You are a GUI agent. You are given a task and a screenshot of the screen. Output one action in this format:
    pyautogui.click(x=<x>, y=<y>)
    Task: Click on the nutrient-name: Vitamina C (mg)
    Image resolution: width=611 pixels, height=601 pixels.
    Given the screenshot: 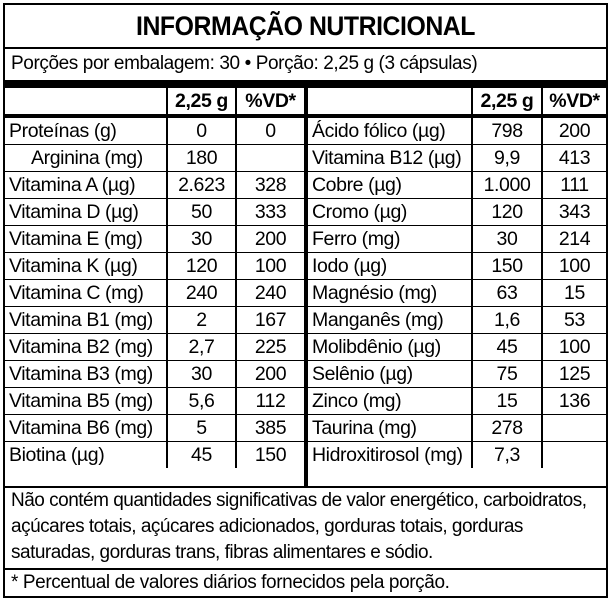 What is the action you would take?
    pyautogui.click(x=86, y=293)
    